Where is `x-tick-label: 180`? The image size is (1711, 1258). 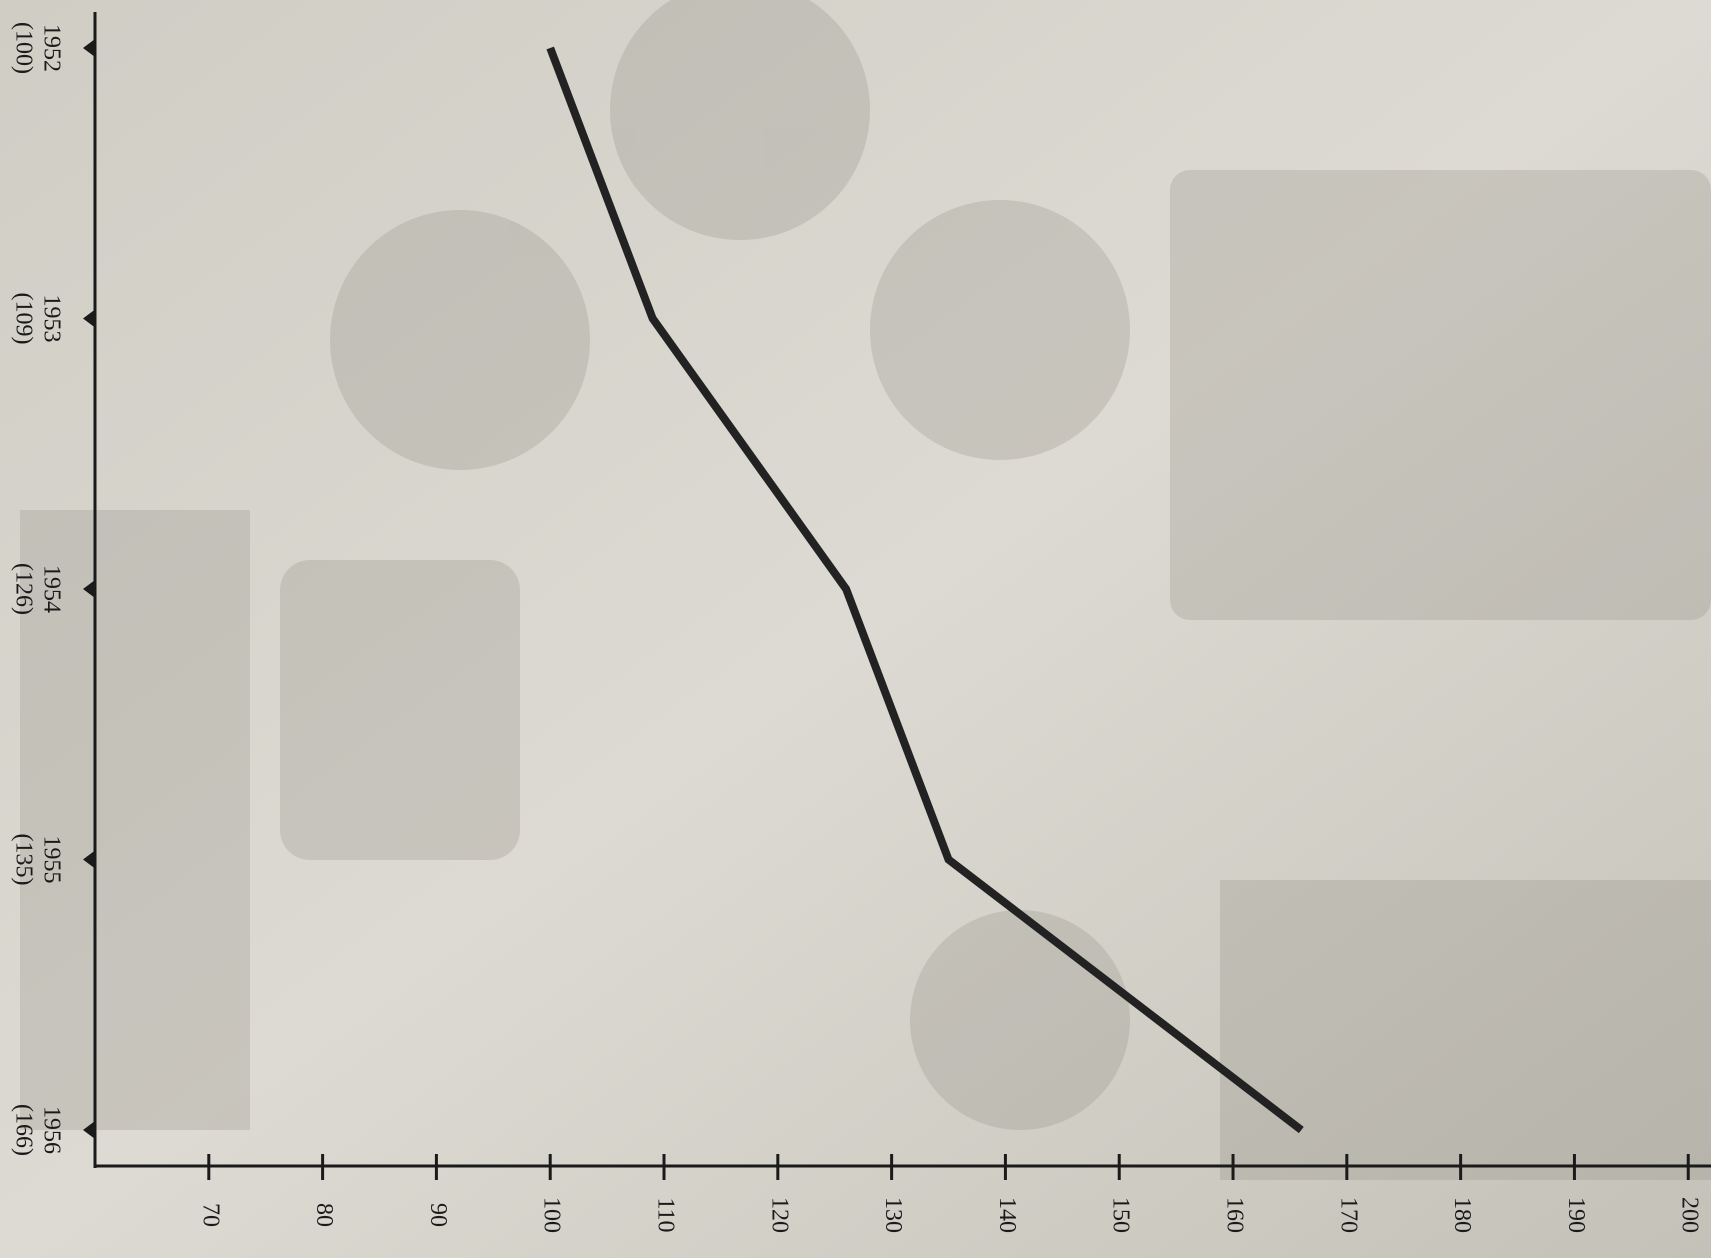 x-tick-label: 180 is located at coordinates (1462, 1215).